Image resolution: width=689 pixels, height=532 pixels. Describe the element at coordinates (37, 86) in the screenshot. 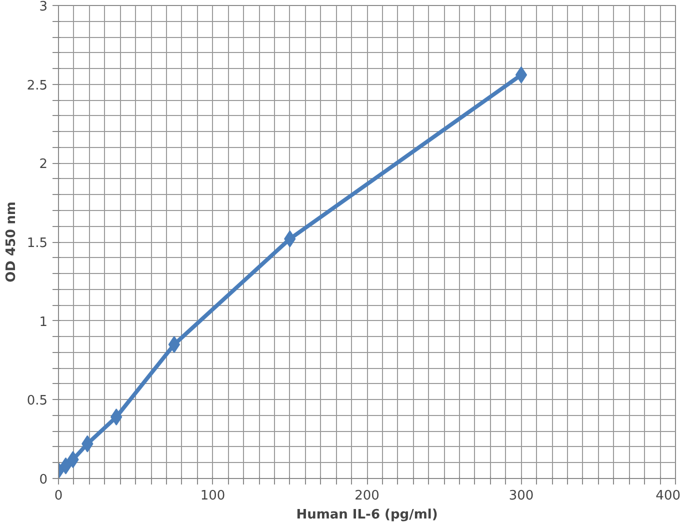

I see `y-tick-label: 2.5` at that location.